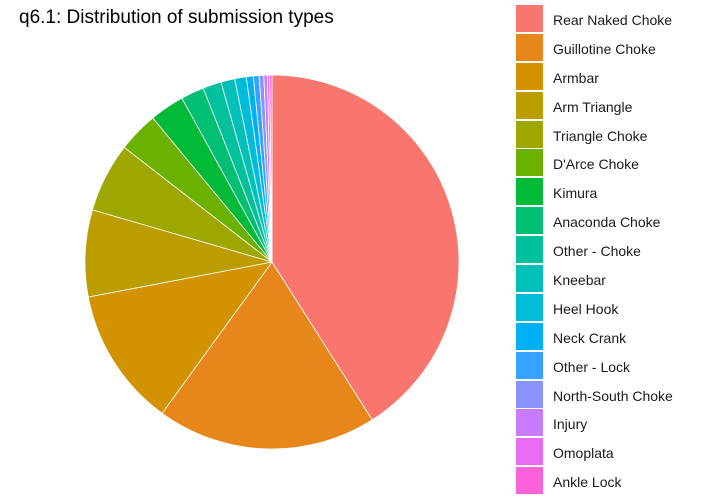 The image size is (715, 498). Describe the element at coordinates (570, 424) in the screenshot. I see `legend-label: Injury` at that location.